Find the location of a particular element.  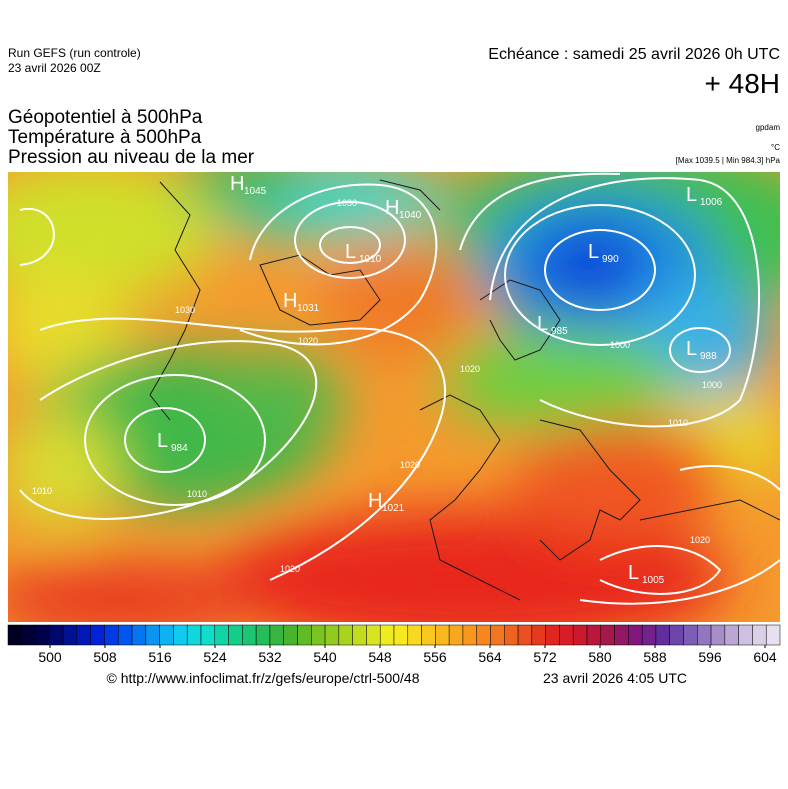

colorbar-tick-label: 540 is located at coordinates (325, 657).